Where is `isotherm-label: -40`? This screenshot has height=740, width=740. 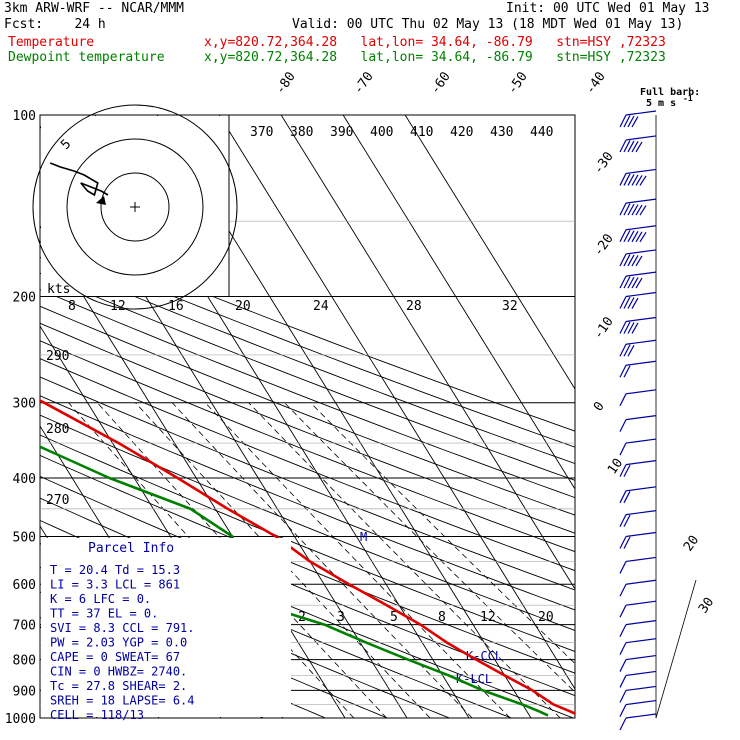 isotherm-label: -40 is located at coordinates (596, 83).